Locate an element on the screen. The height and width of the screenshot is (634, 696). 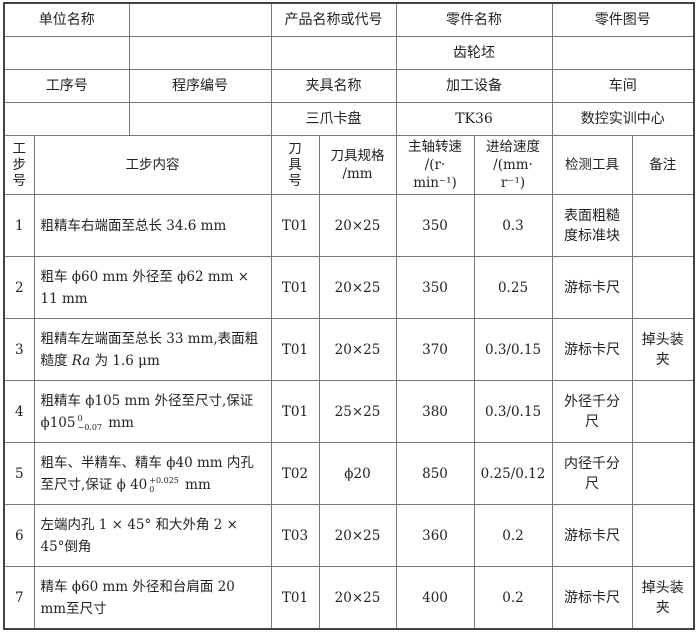
fixture-value: 三爪卡盘 is located at coordinates (333, 119).